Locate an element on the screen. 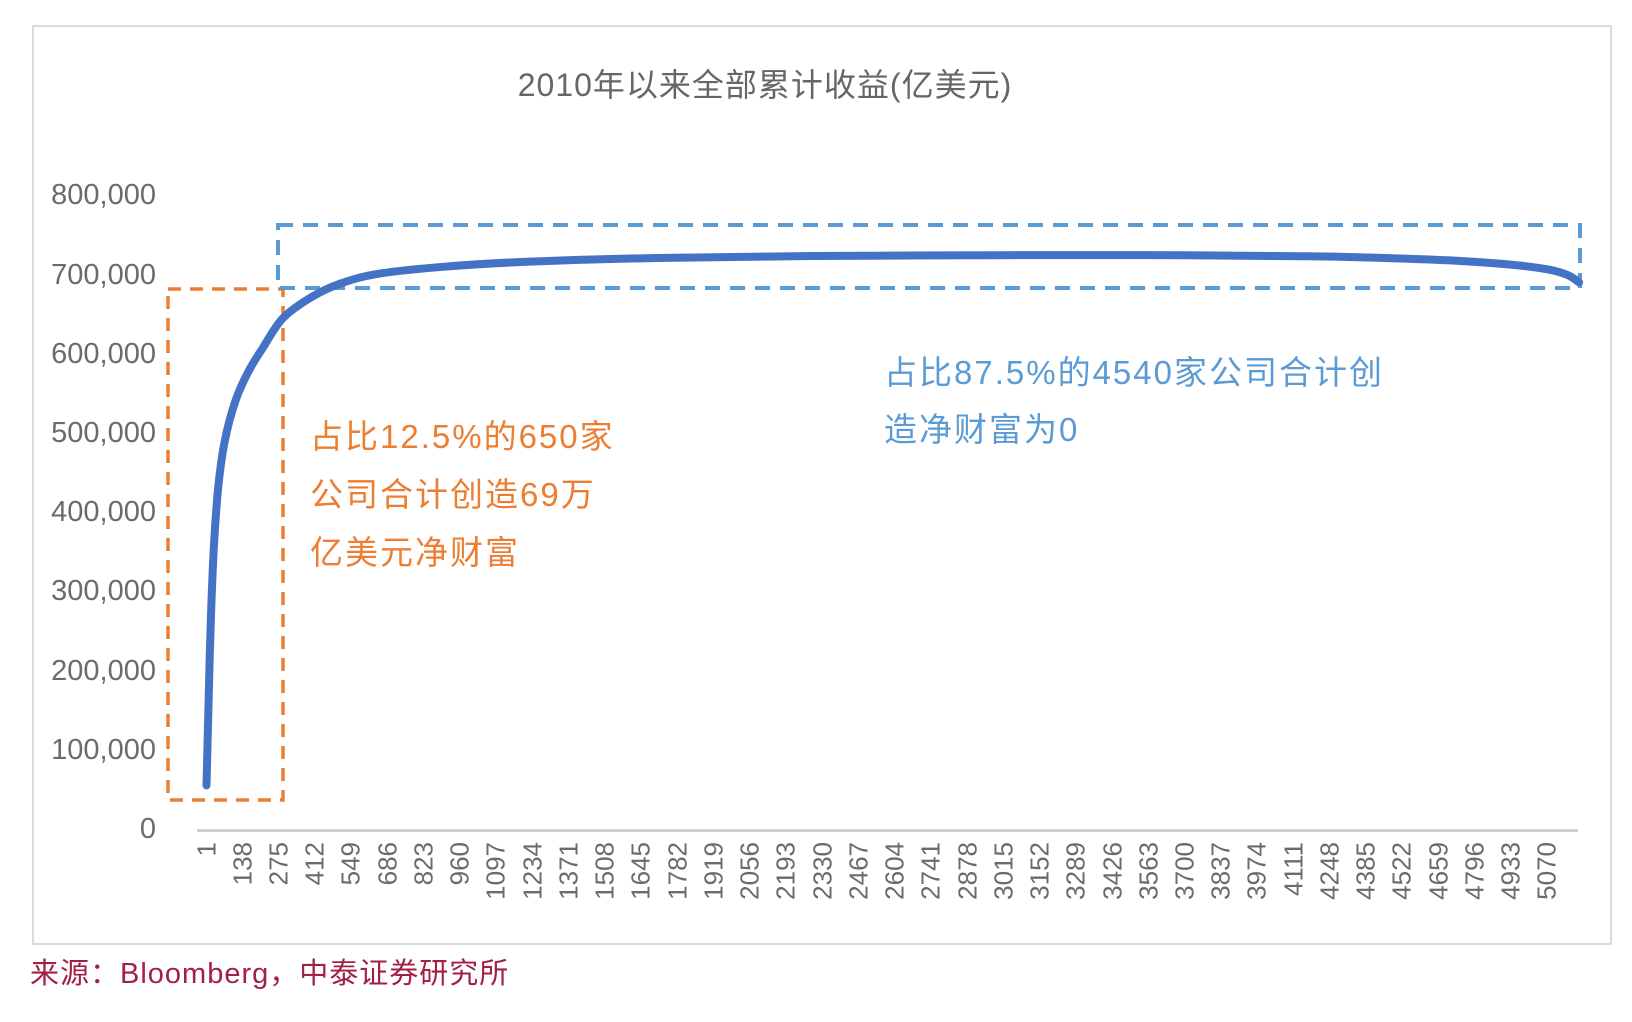 The width and height of the screenshot is (1632, 1022). annotation-line: 占比12.5%的650家 is located at coordinates (462, 436).